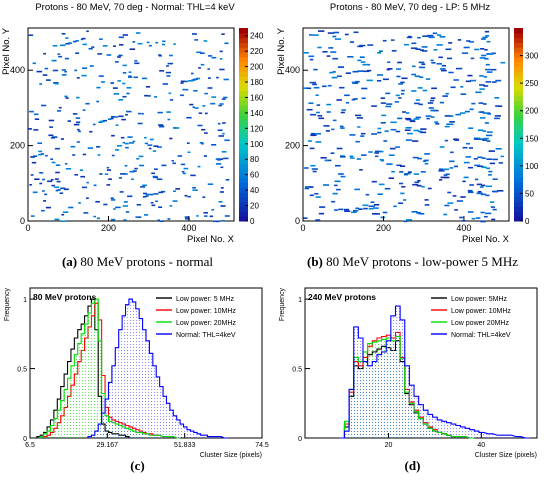  I want to click on legend-label: Low power: 10MHz, so click(481, 311).